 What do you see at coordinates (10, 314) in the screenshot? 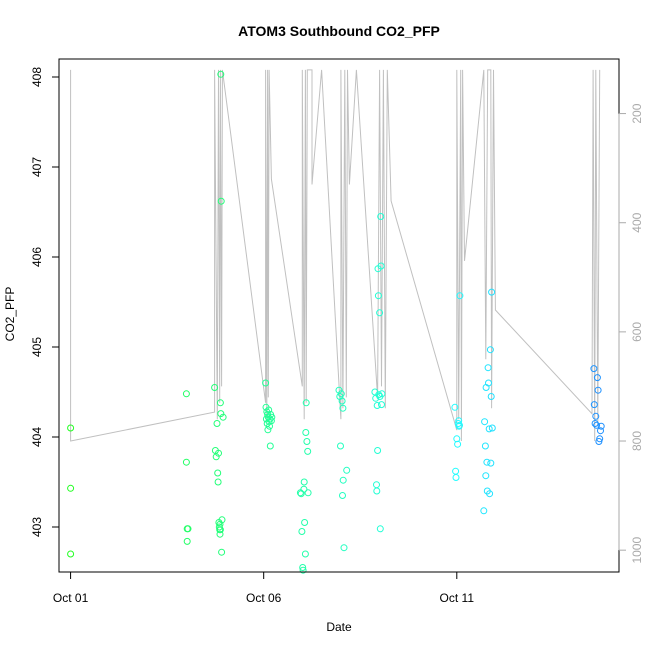
I see `y-axis-label: CO2_PFP` at bounding box center [10, 314].